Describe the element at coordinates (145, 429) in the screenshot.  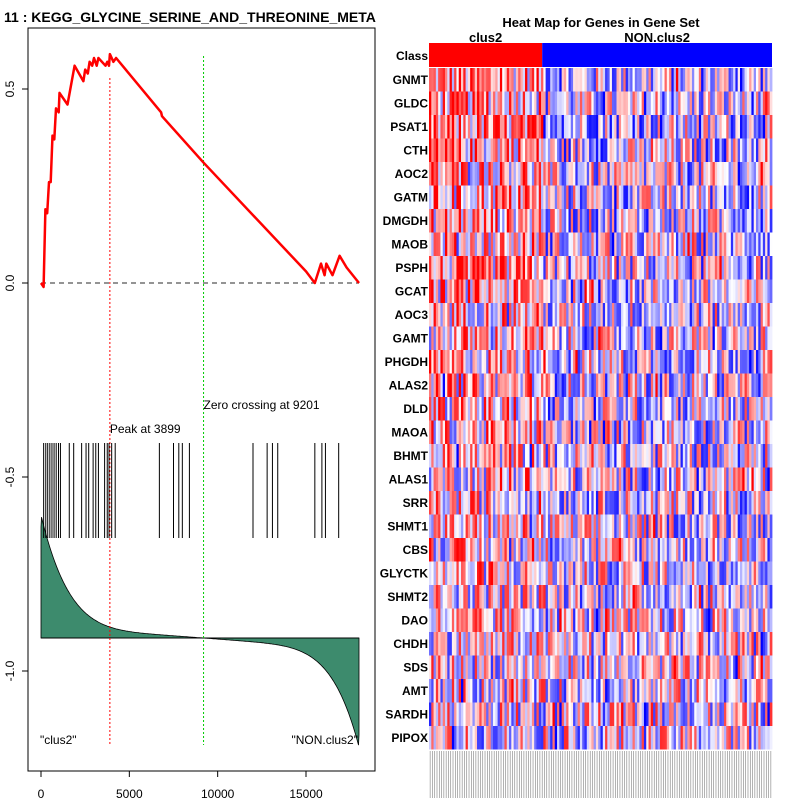
I see `peak-label: Peak at 3899` at that location.